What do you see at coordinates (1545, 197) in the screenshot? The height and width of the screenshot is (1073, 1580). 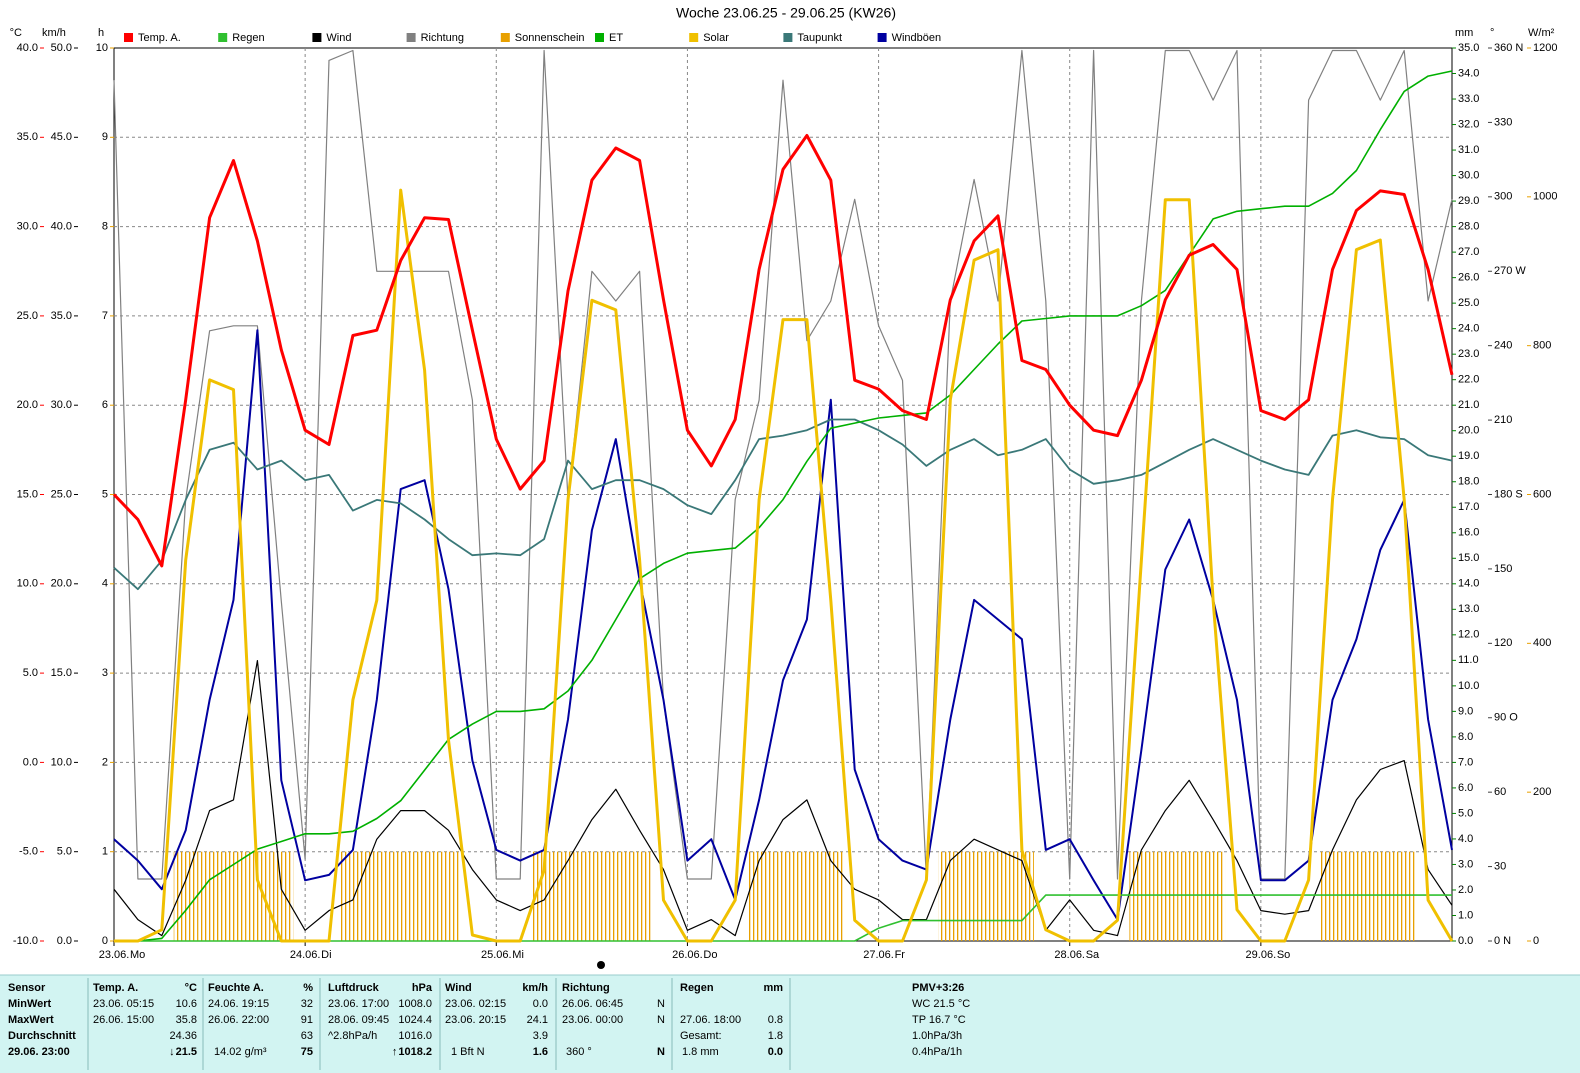 I see `y6-tick-label: 1000` at bounding box center [1545, 197].